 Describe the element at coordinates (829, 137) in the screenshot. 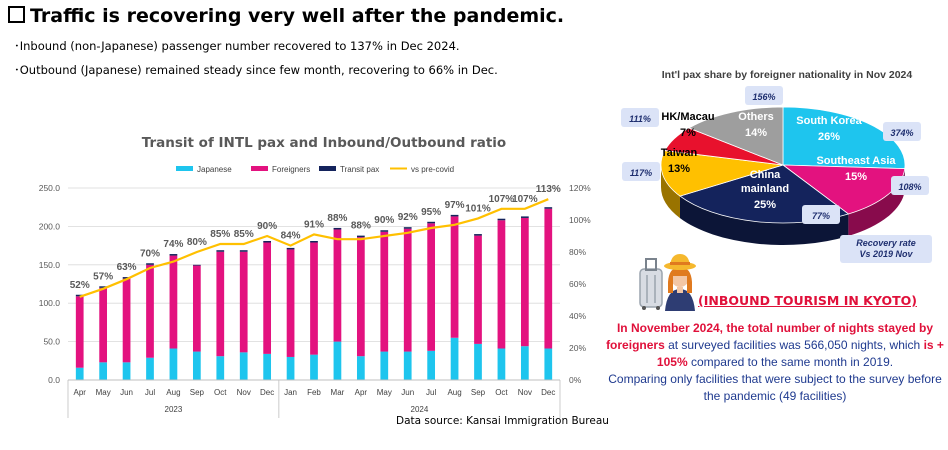

I see `pie-value-label: 26%` at that location.